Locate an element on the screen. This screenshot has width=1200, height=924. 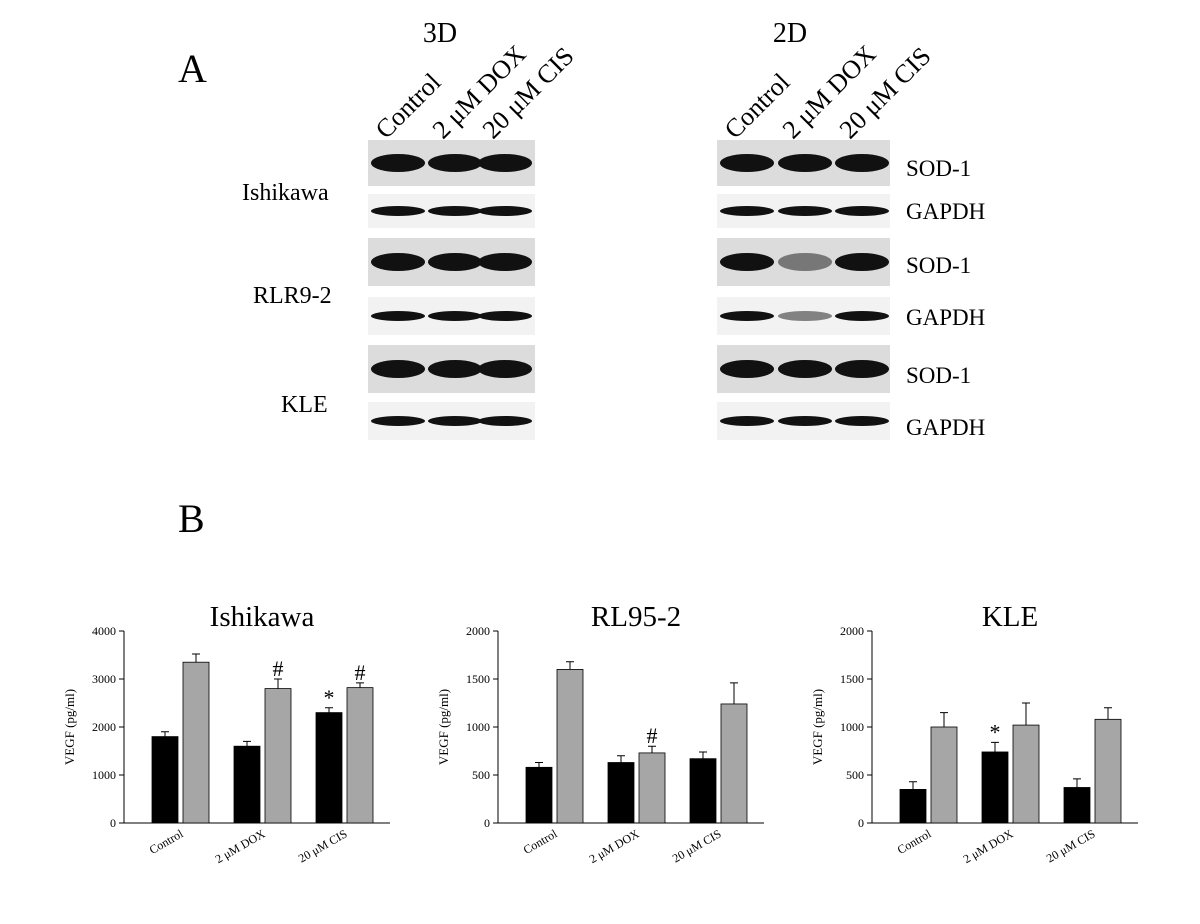
x-tick-label: 20 μM CIS is located at coordinates (323, 845).